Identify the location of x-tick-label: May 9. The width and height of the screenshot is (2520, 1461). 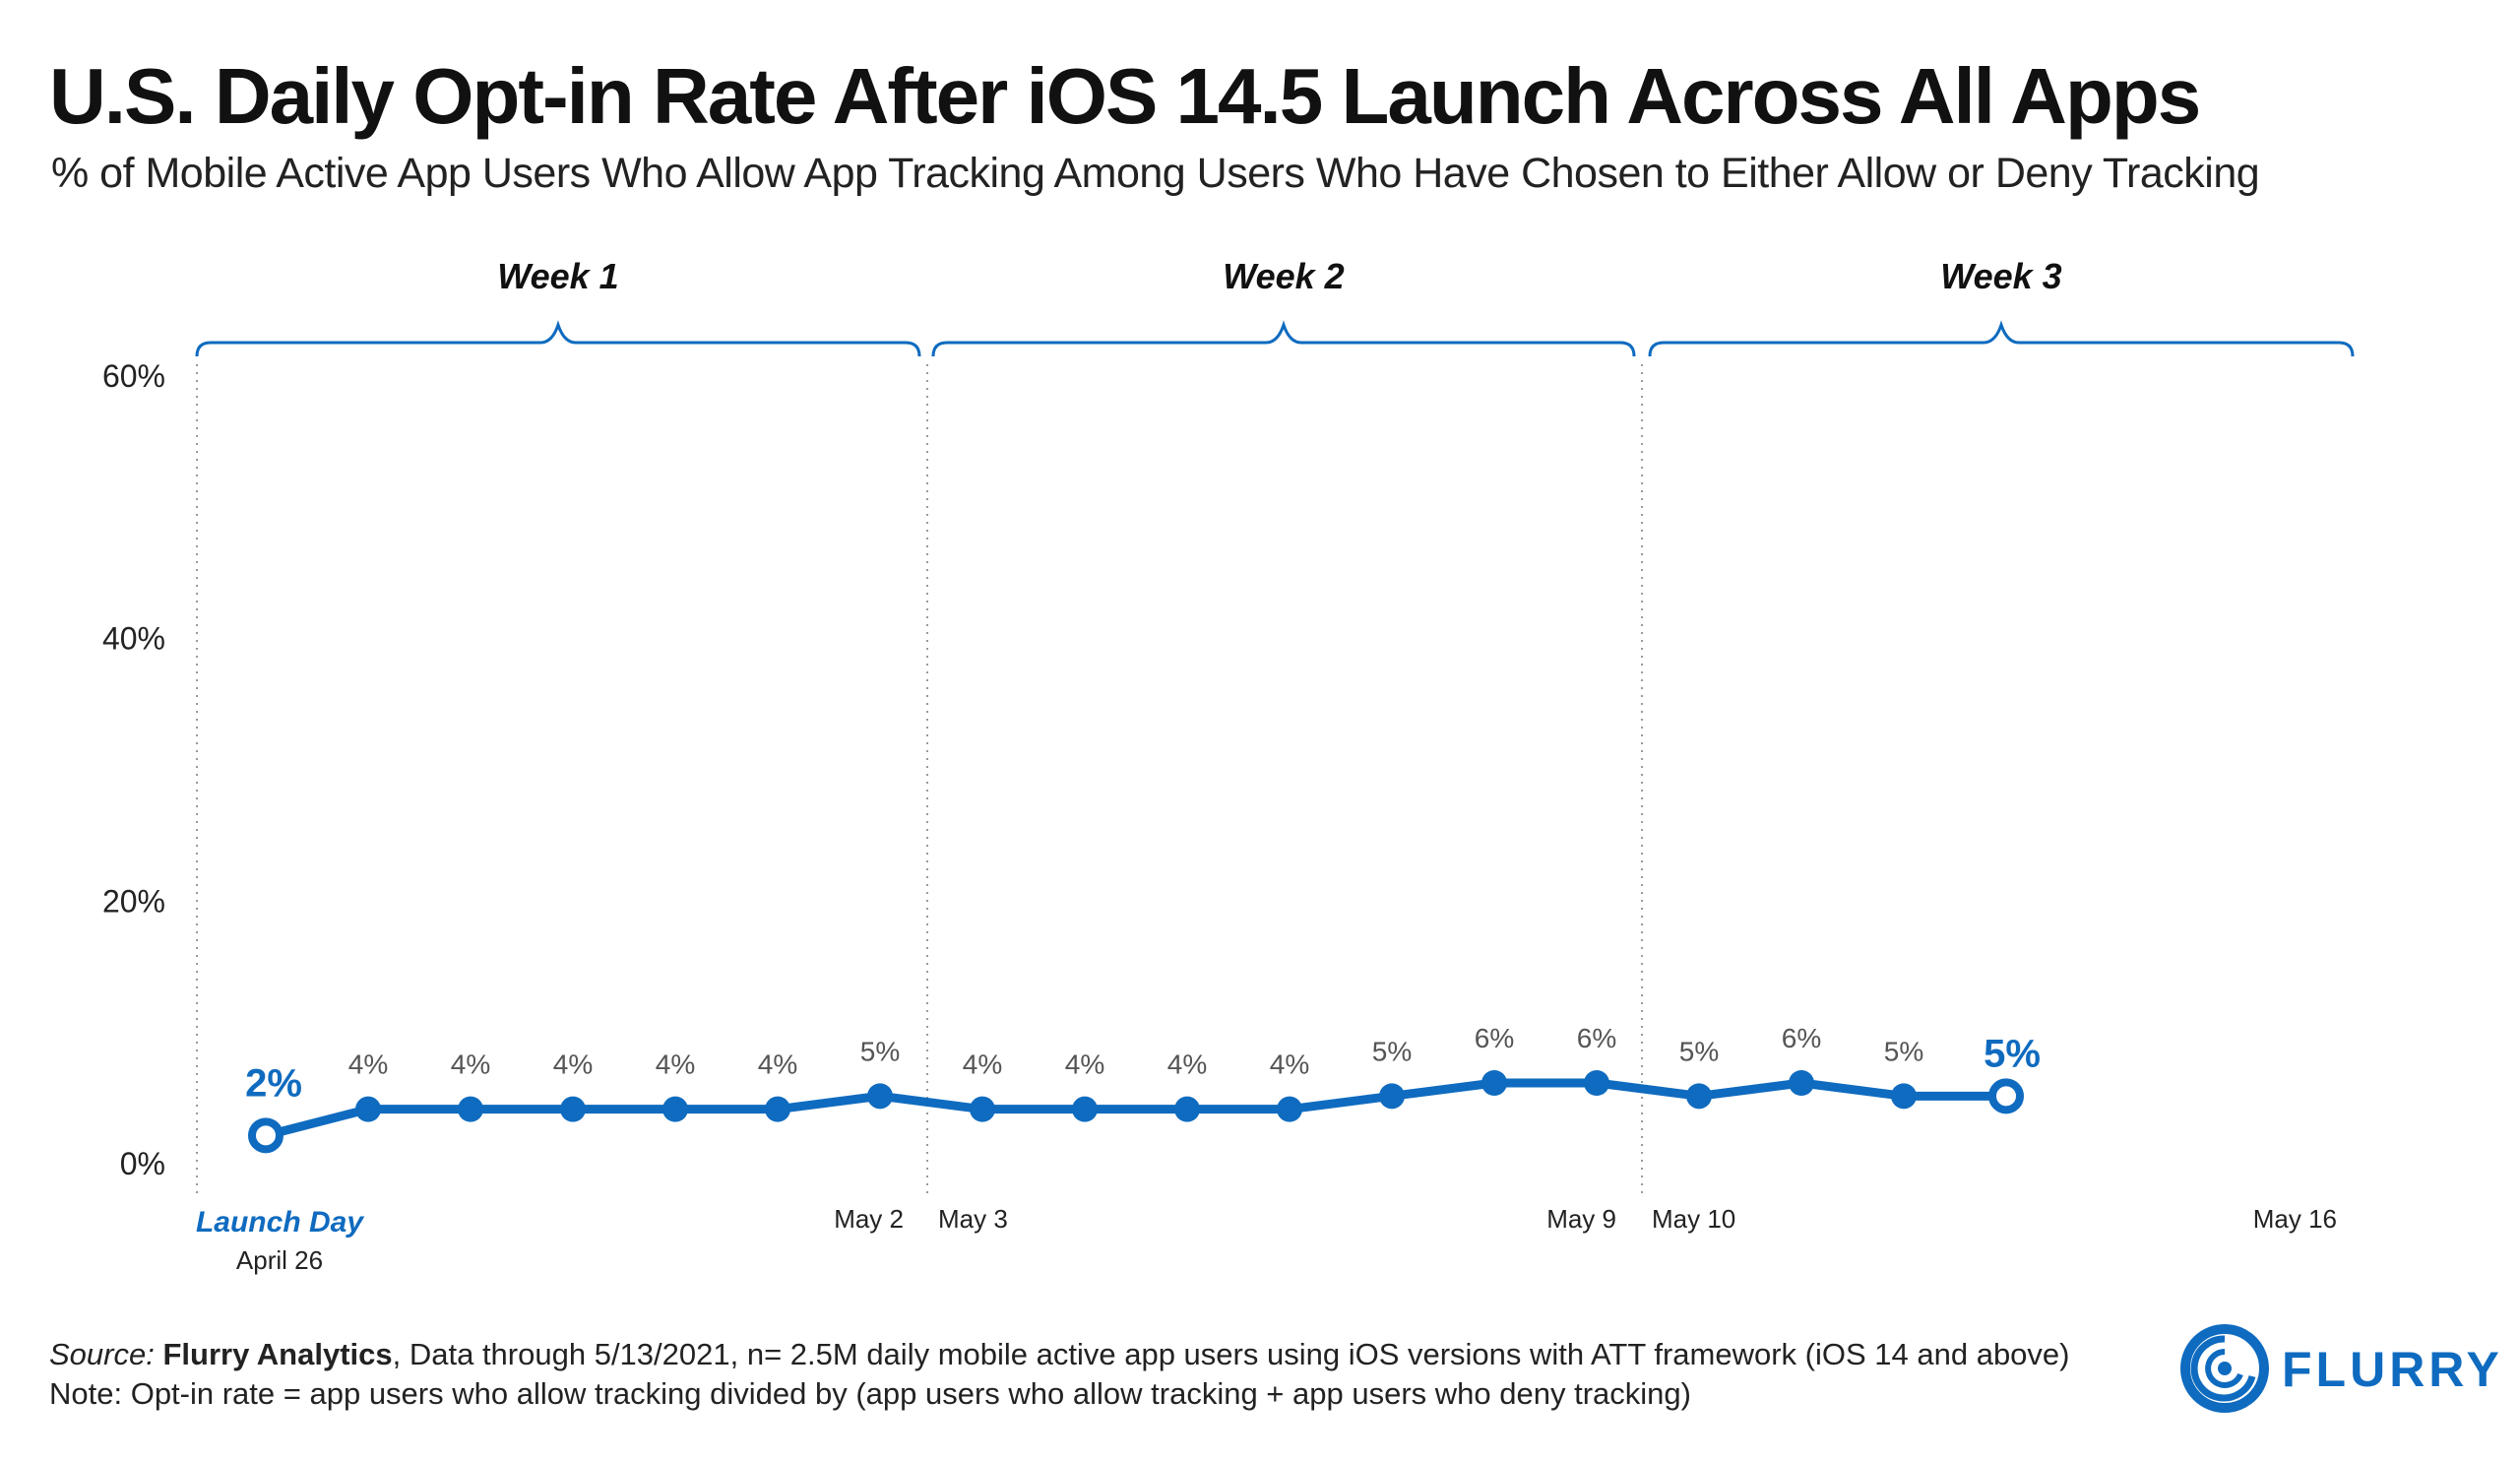
(1581, 1219).